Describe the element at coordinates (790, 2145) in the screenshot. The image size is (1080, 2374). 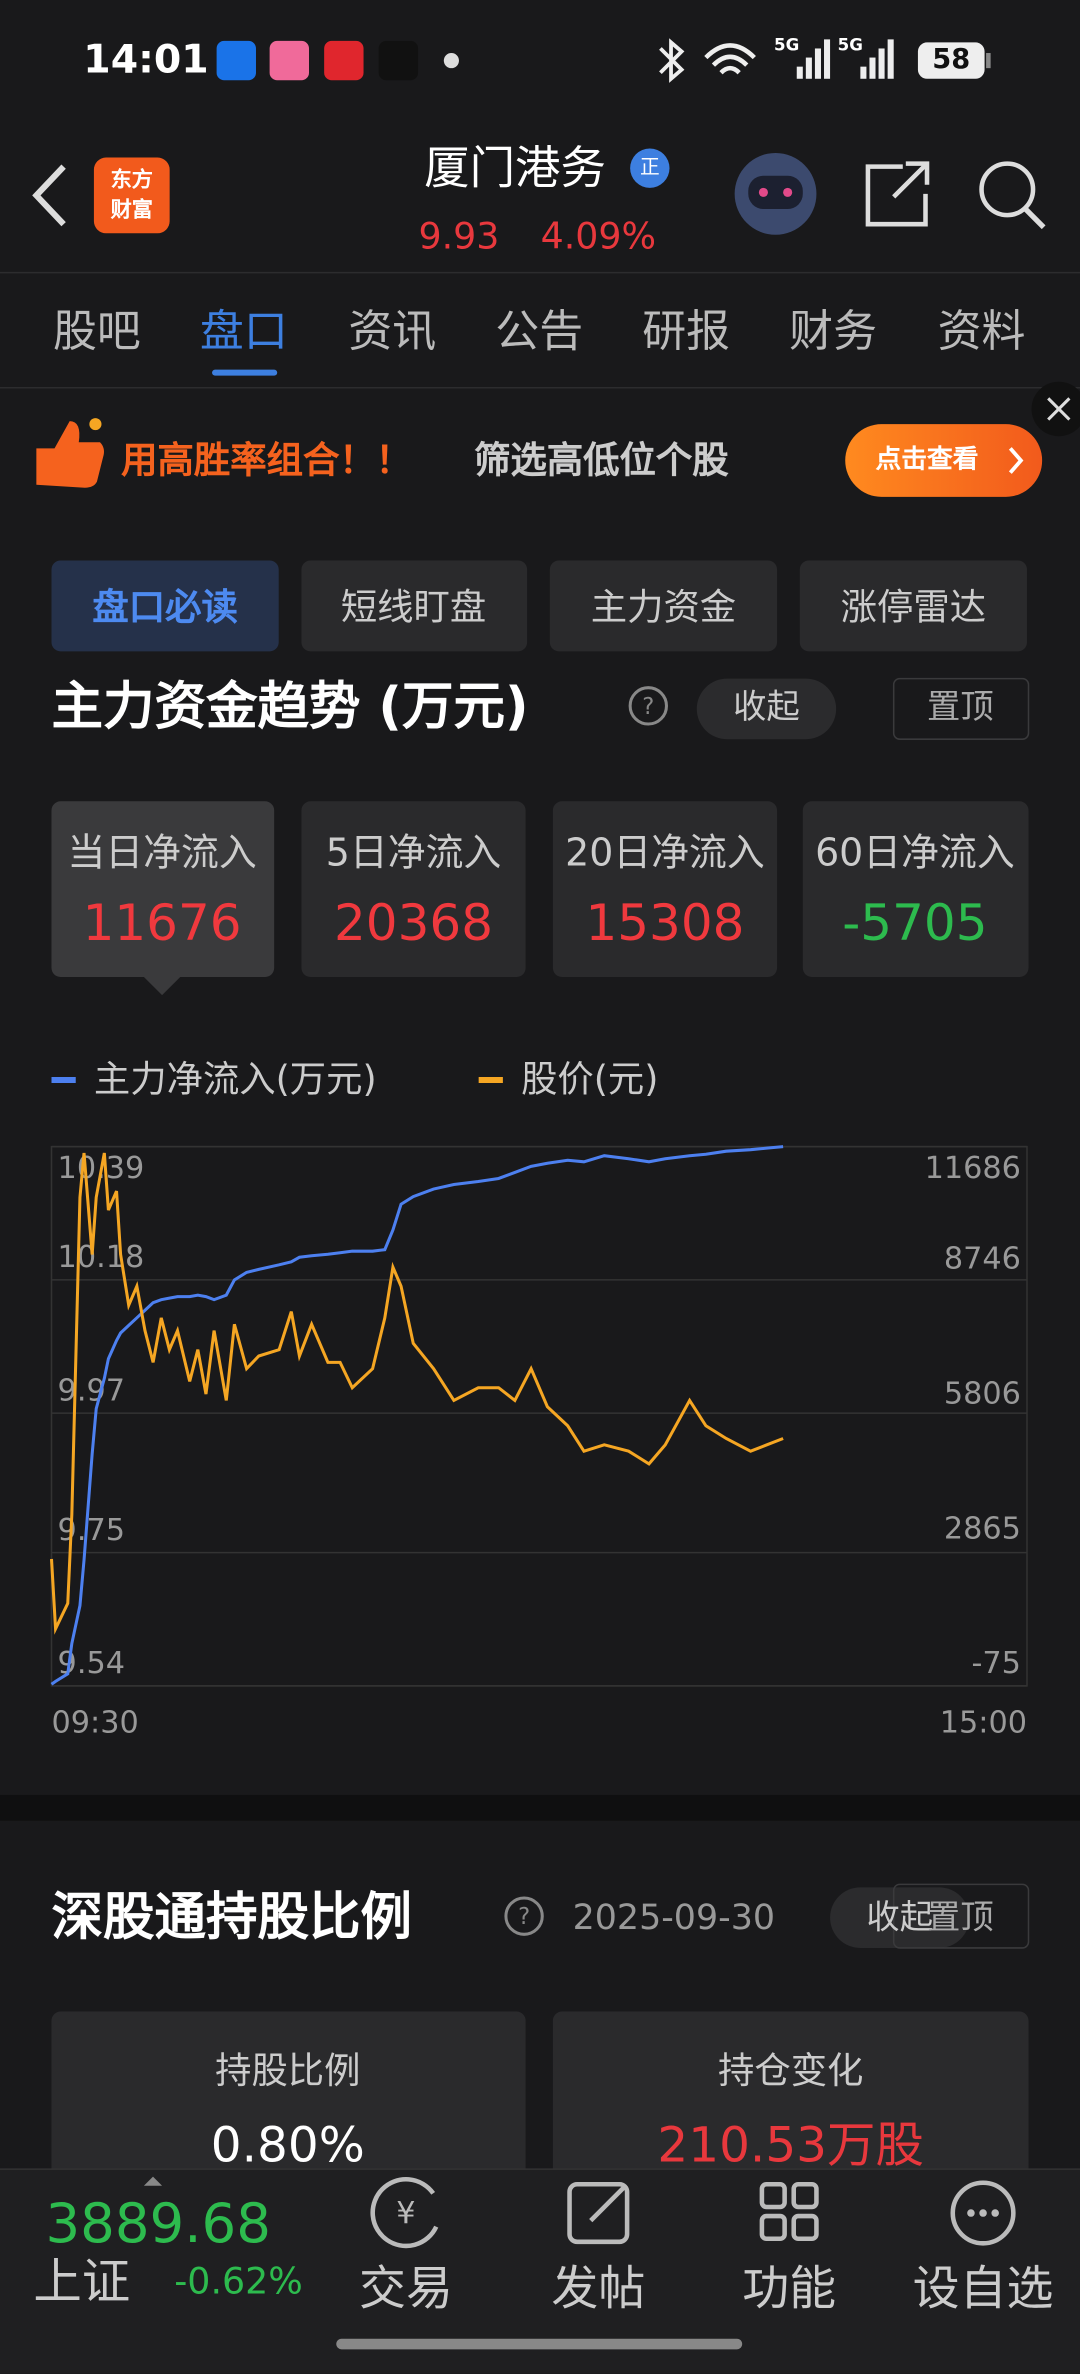
I see `card-value: 210.53万股` at that location.